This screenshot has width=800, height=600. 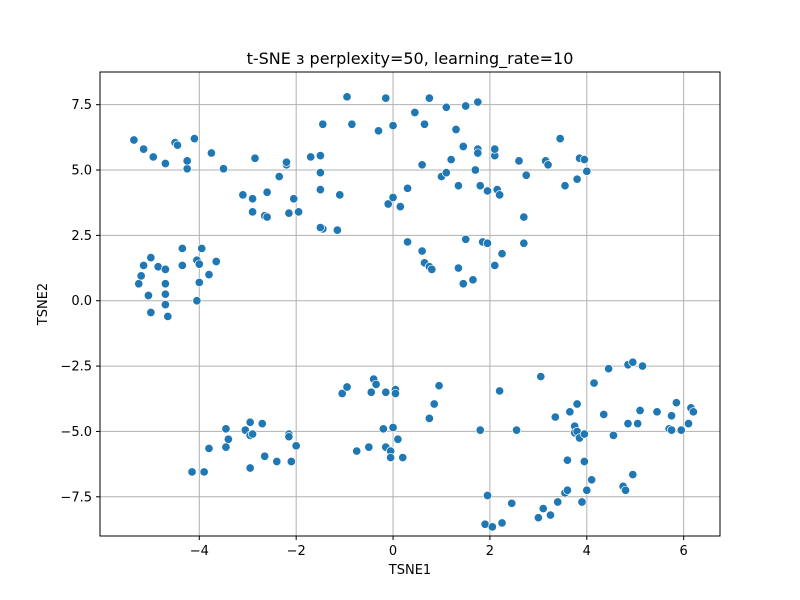 What do you see at coordinates (393, 551) in the screenshot?
I see `x-tick-label: 0` at bounding box center [393, 551].